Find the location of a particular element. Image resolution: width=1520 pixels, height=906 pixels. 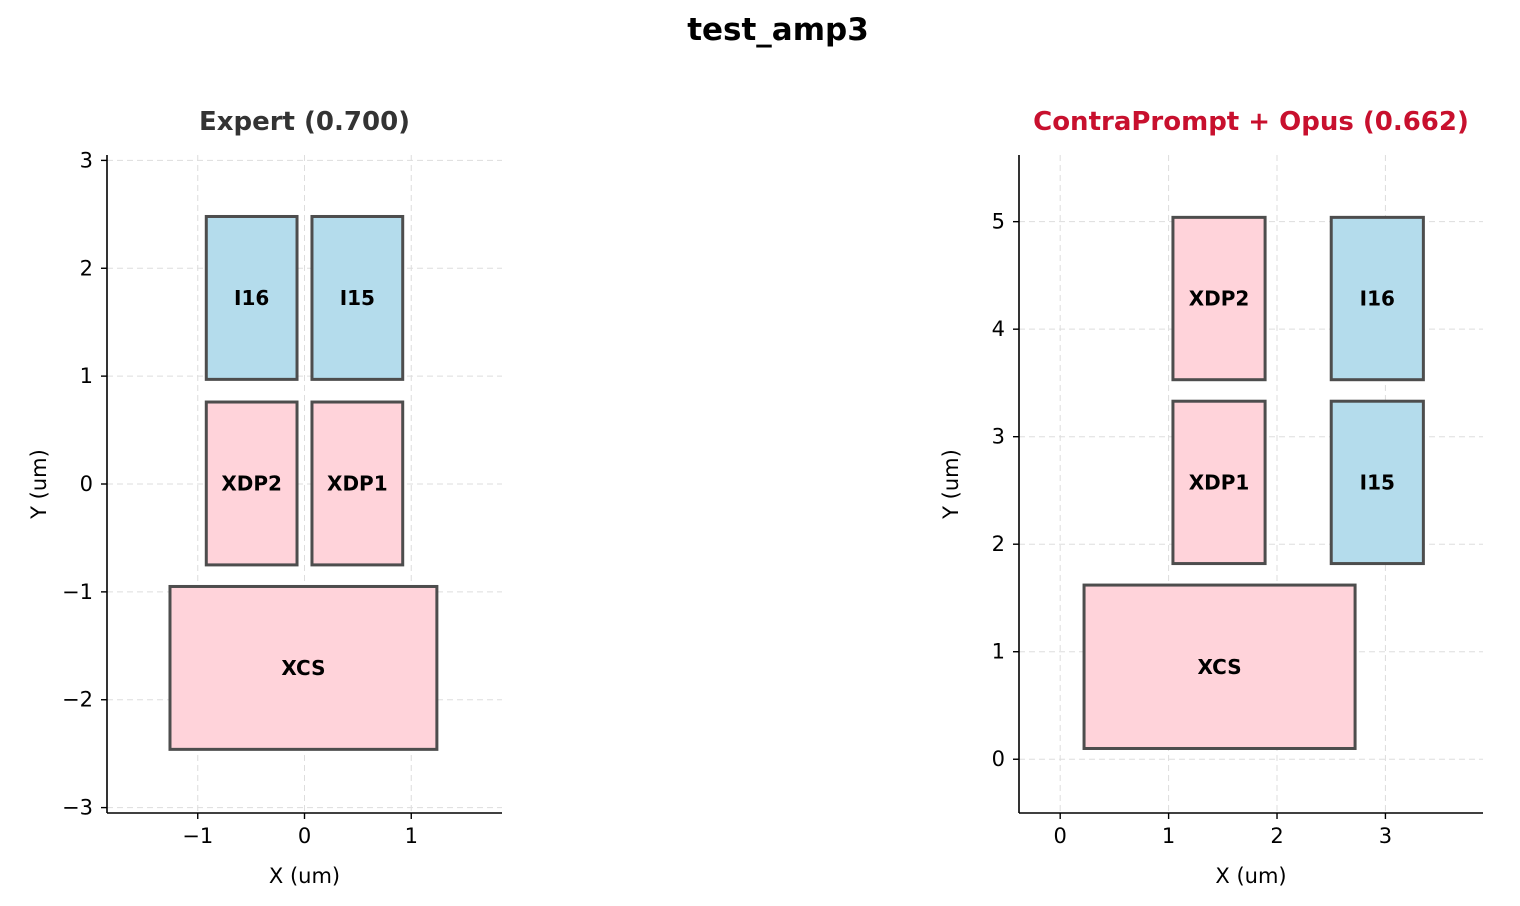

expert-panel-title: Expert (0.700) is located at coordinates (304, 122).